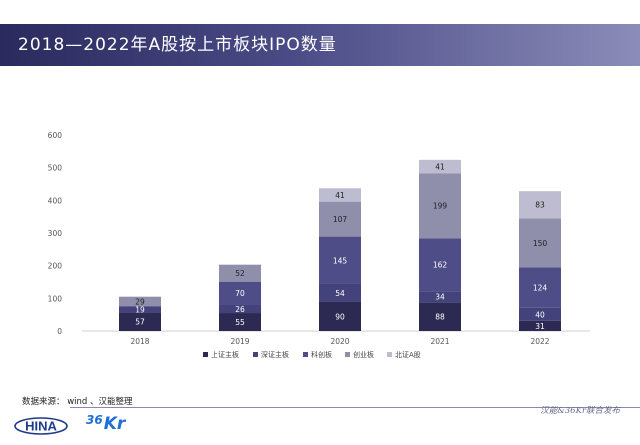  What do you see at coordinates (139, 341) in the screenshot?
I see `x-tick-label: 2018` at bounding box center [139, 341].